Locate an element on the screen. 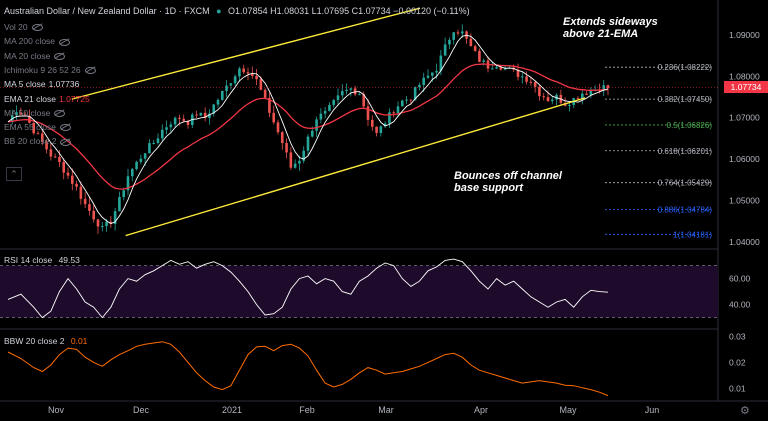 This screenshot has height=421, width=768. indicator-3: Ichimoku 9 26 52 26 is located at coordinates (50, 70).